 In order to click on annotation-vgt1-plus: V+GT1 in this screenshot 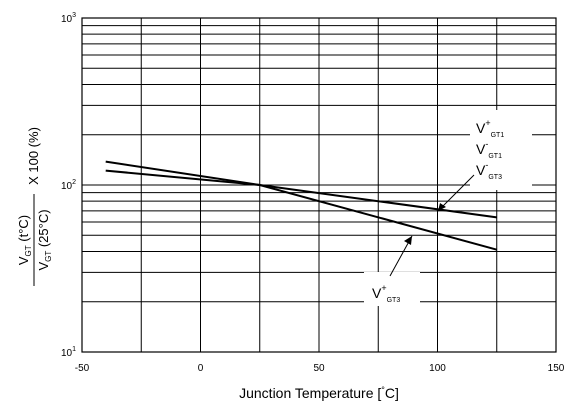, I will do `click(490, 128)`.